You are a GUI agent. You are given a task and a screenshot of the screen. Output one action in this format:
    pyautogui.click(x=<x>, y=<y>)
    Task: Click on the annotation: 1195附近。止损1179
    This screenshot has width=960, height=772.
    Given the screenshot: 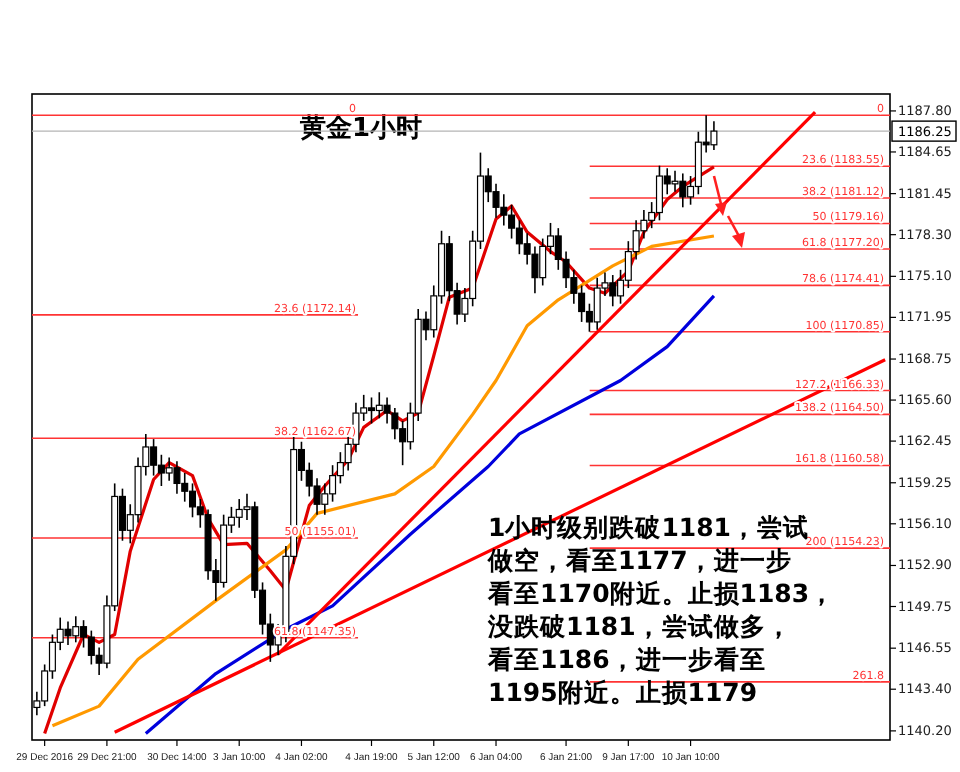 What is the action you would take?
    pyautogui.click(x=623, y=692)
    